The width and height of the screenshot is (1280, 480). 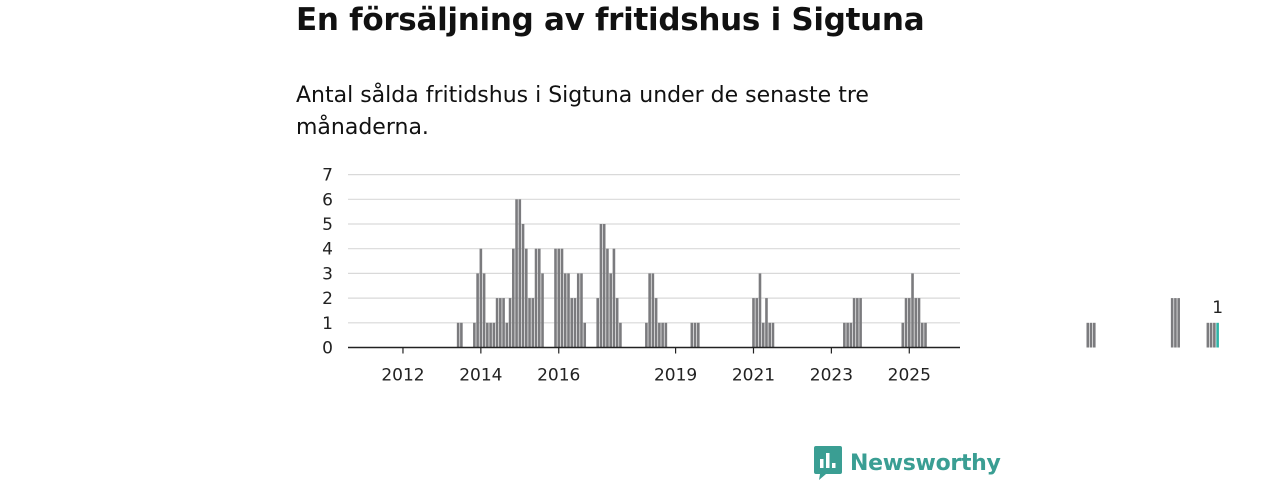 What do you see at coordinates (909, 376) in the screenshot?
I see `x-tick-label: 2025` at bounding box center [909, 376].